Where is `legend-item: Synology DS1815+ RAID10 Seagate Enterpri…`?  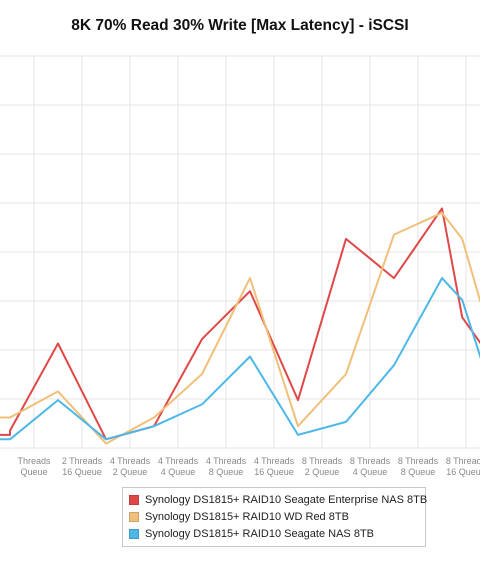
legend-item: Synology DS1815+ RAID10 Seagate Enterpri… is located at coordinates (278, 499).